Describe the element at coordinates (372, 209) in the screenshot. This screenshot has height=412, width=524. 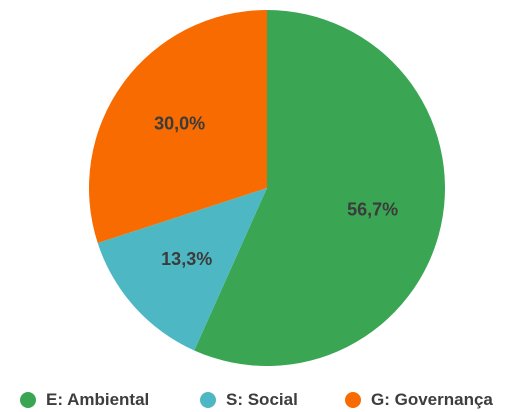
I see `pie-slice-label-0: 56,7%` at that location.